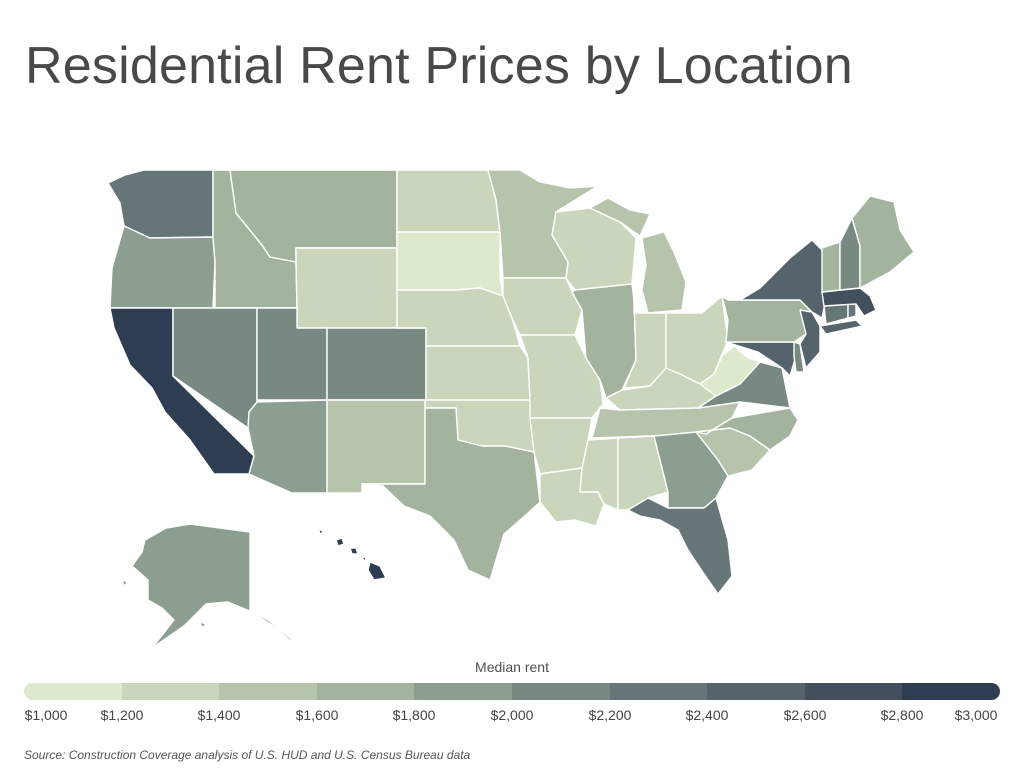 The image size is (1024, 777). I want to click on legend-tick-label: $3,000, so click(976, 715).